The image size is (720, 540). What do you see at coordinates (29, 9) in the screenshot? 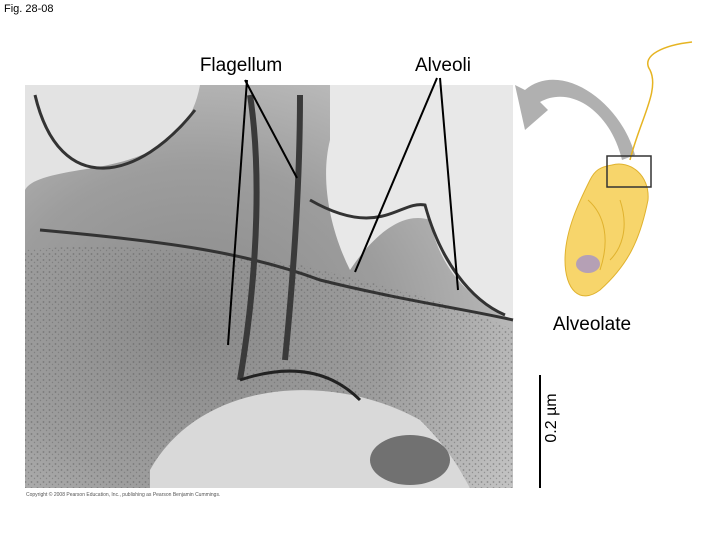
I see `figure-number: Fig. 28-08` at bounding box center [29, 9].